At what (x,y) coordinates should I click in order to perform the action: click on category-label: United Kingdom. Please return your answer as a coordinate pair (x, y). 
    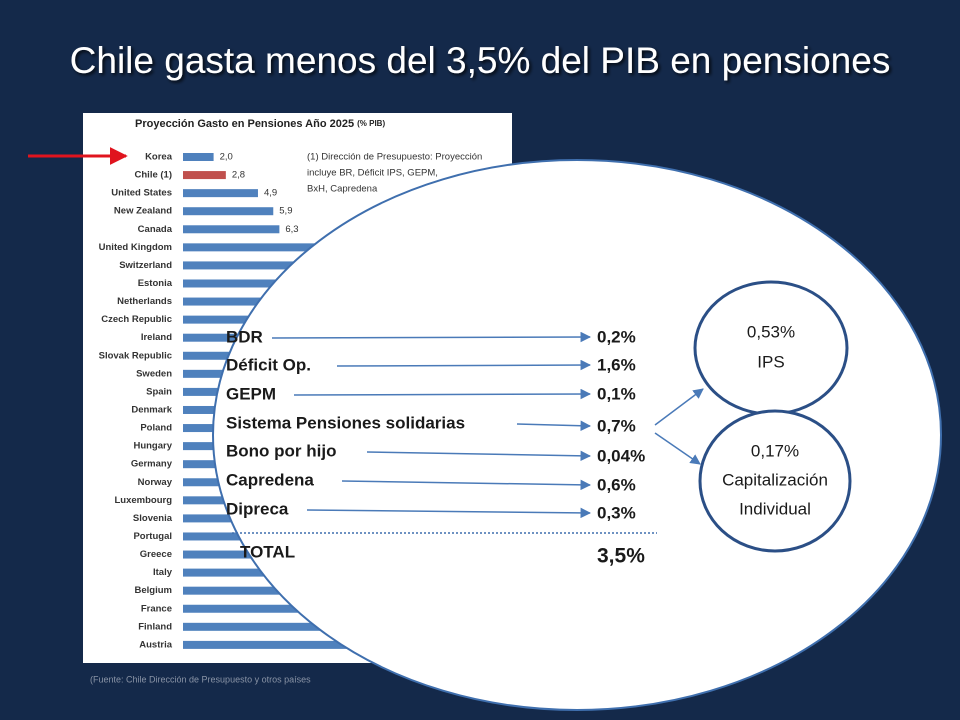
    Looking at the image, I should click on (135, 247).